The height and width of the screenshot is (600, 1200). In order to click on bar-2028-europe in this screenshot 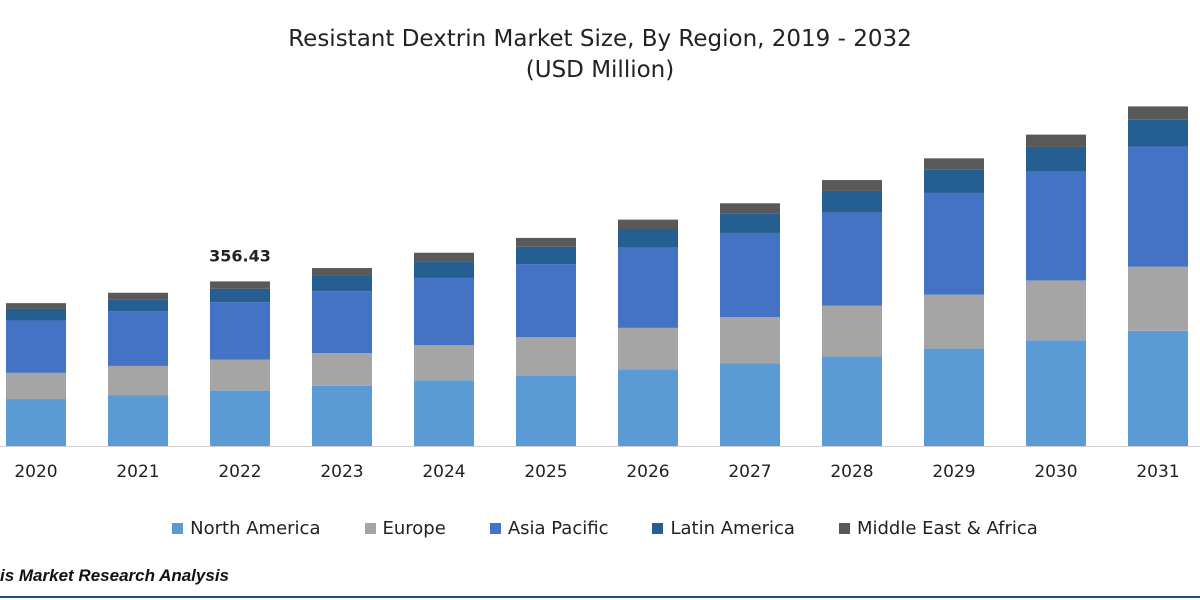, I will do `click(852, 331)`.